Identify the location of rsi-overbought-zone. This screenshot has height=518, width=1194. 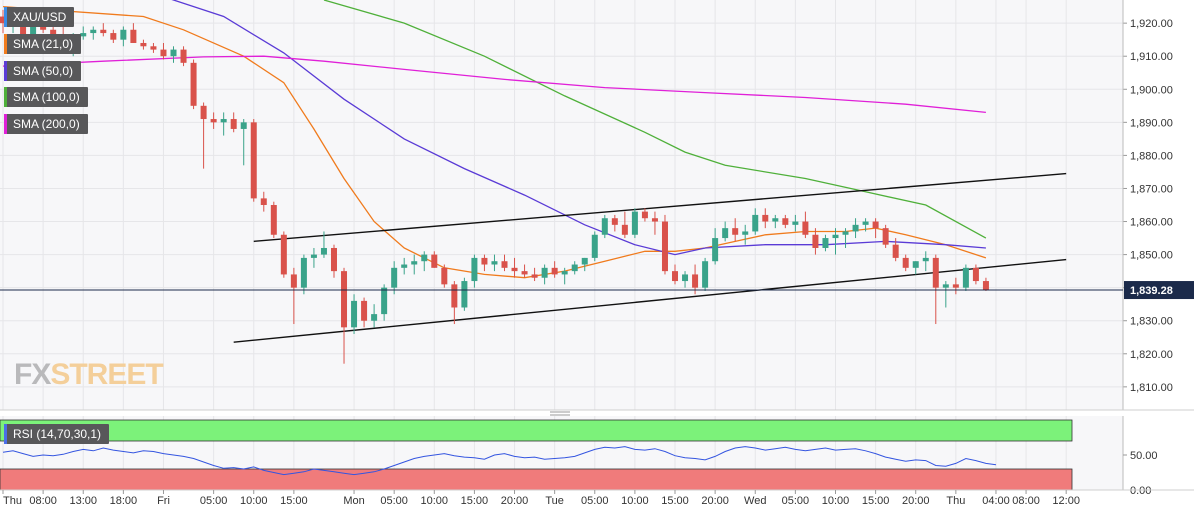
(536, 430).